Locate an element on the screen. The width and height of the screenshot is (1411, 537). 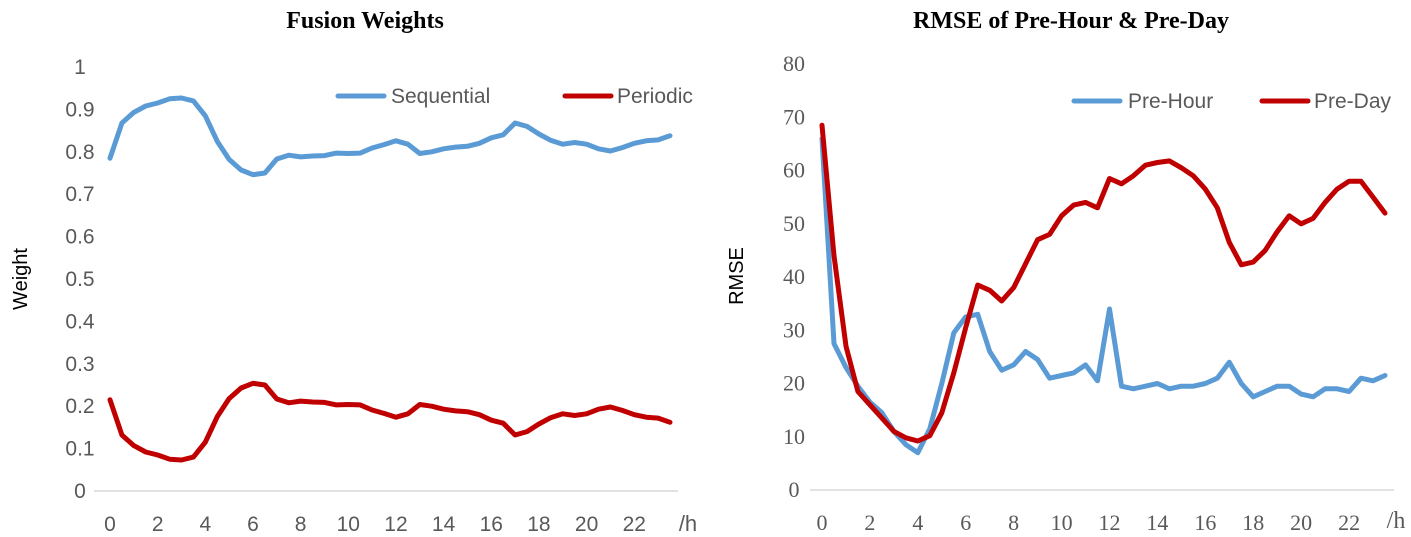
y-tick-label: 0.8 is located at coordinates (79, 152).